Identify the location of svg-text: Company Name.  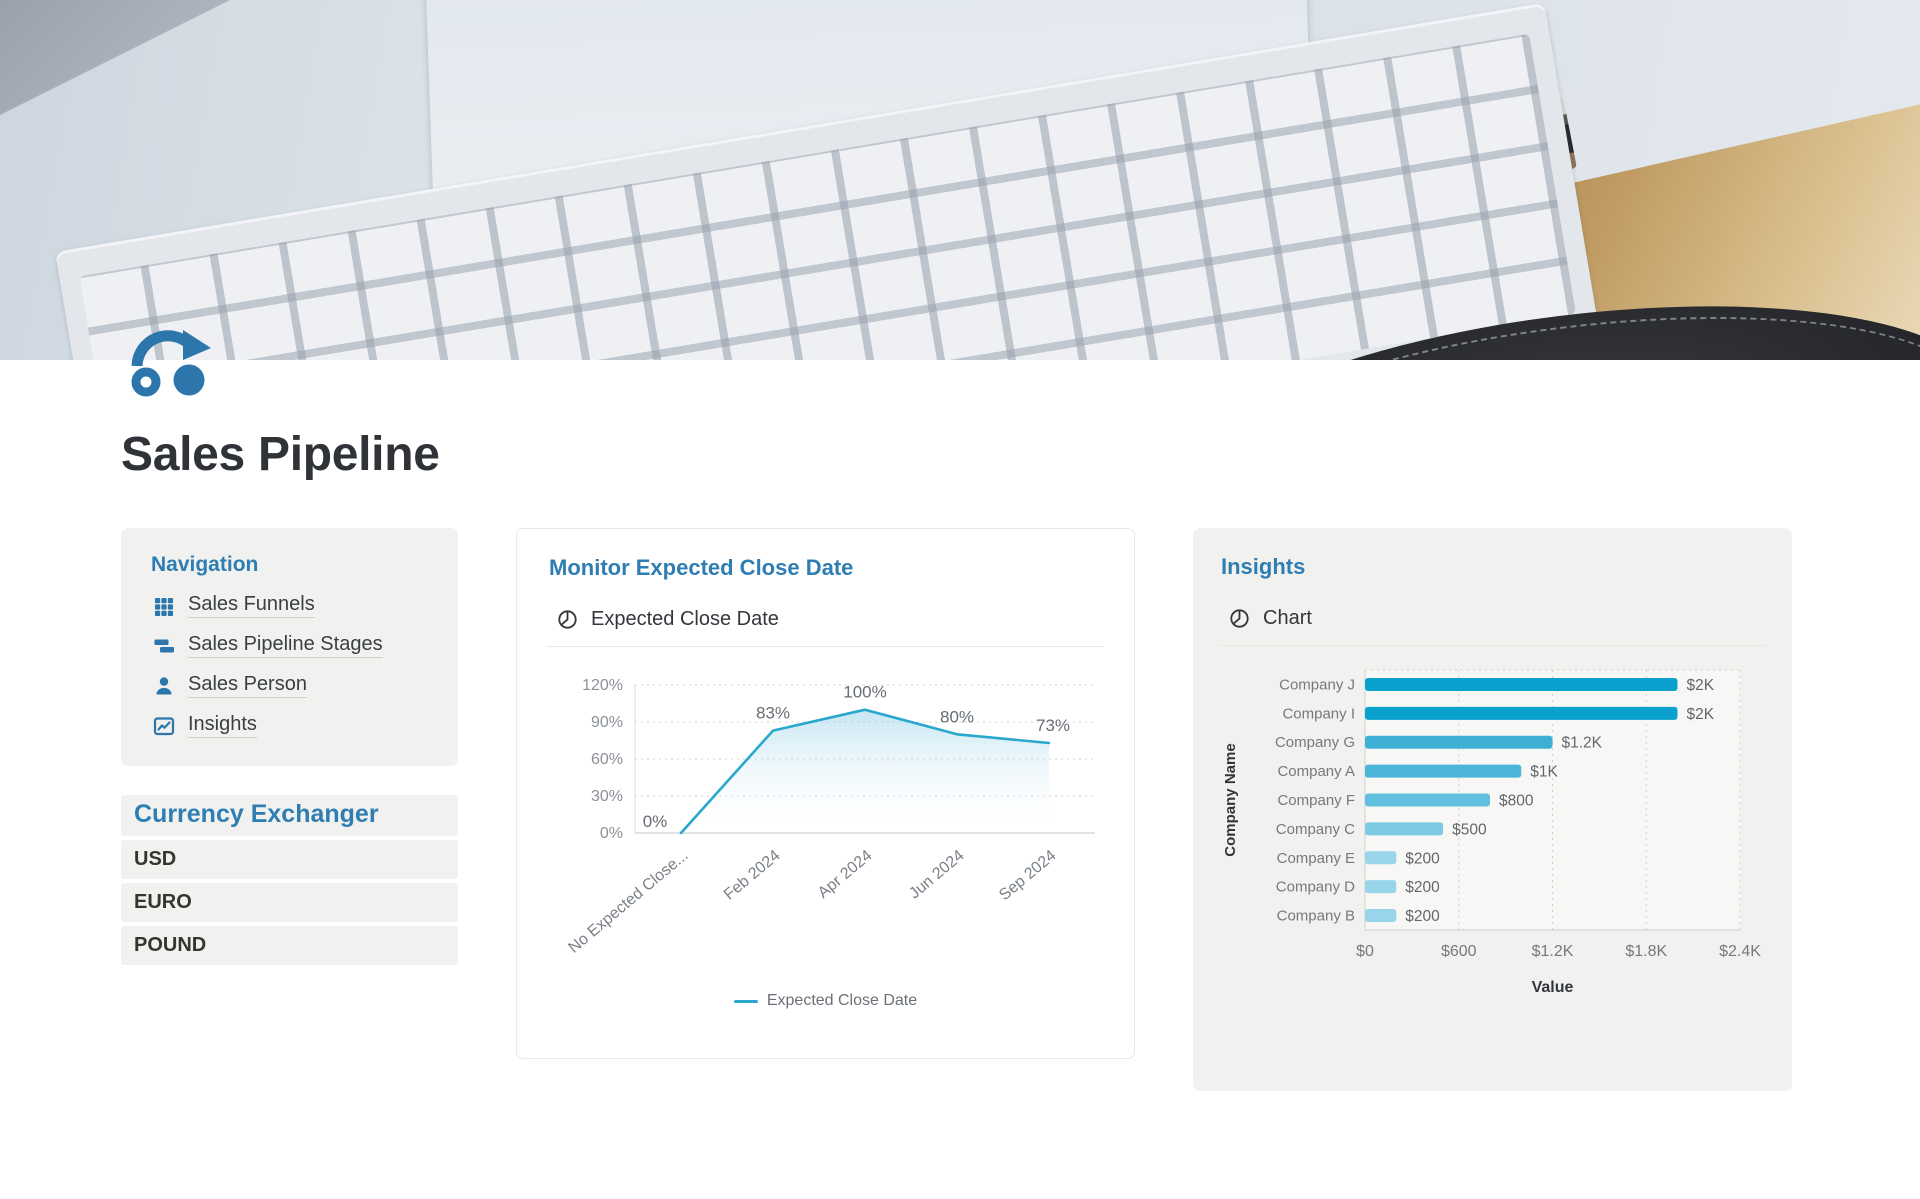
(1230, 799).